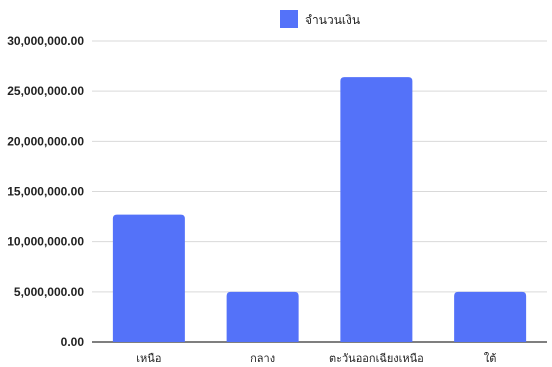 The image size is (552, 367). What do you see at coordinates (45, 242) in the screenshot?
I see `y-tick-label: 10,000,000.00` at bounding box center [45, 242].